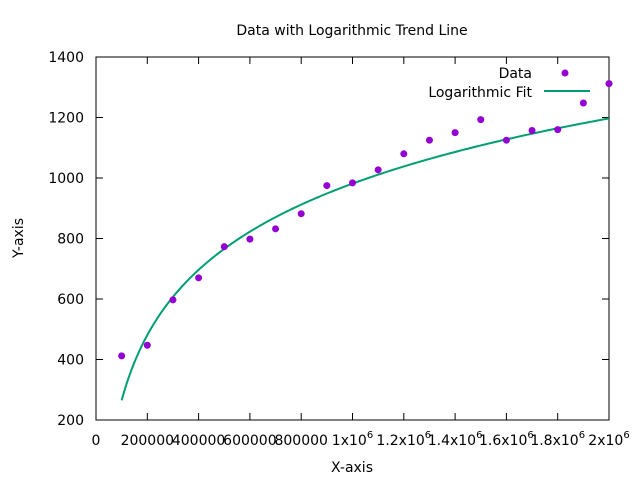 The width and height of the screenshot is (640, 480). Describe the element at coordinates (70, 240) in the screenshot. I see `y-tick-label: 800` at that location.